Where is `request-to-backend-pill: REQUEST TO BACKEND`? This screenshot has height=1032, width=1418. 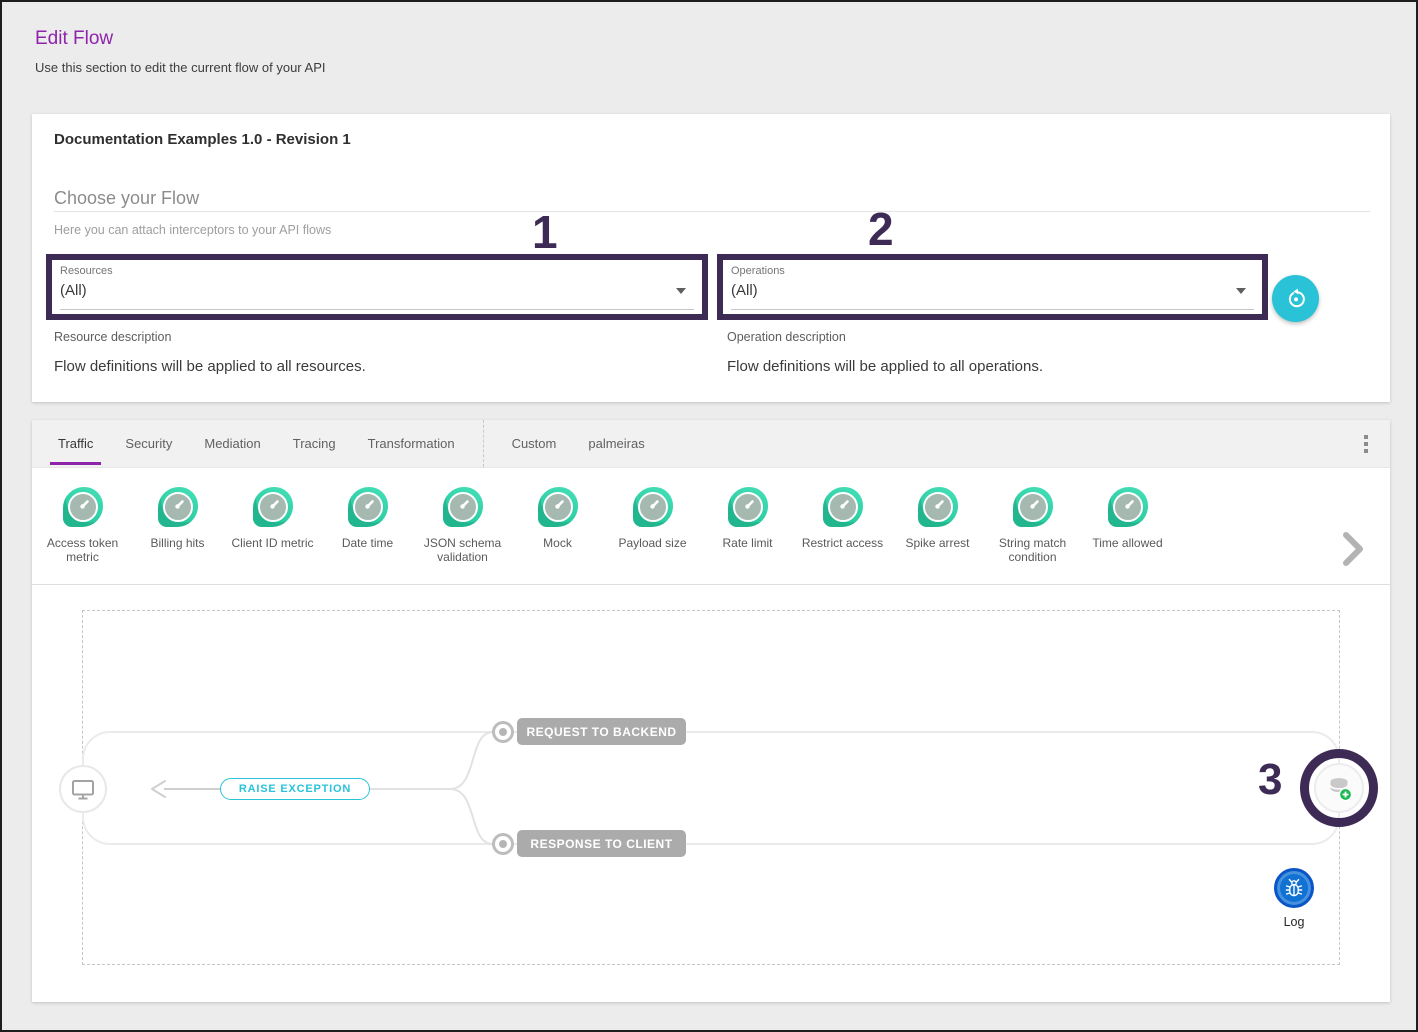
request-to-backend-pill: REQUEST TO BACKEND is located at coordinates (601, 731).